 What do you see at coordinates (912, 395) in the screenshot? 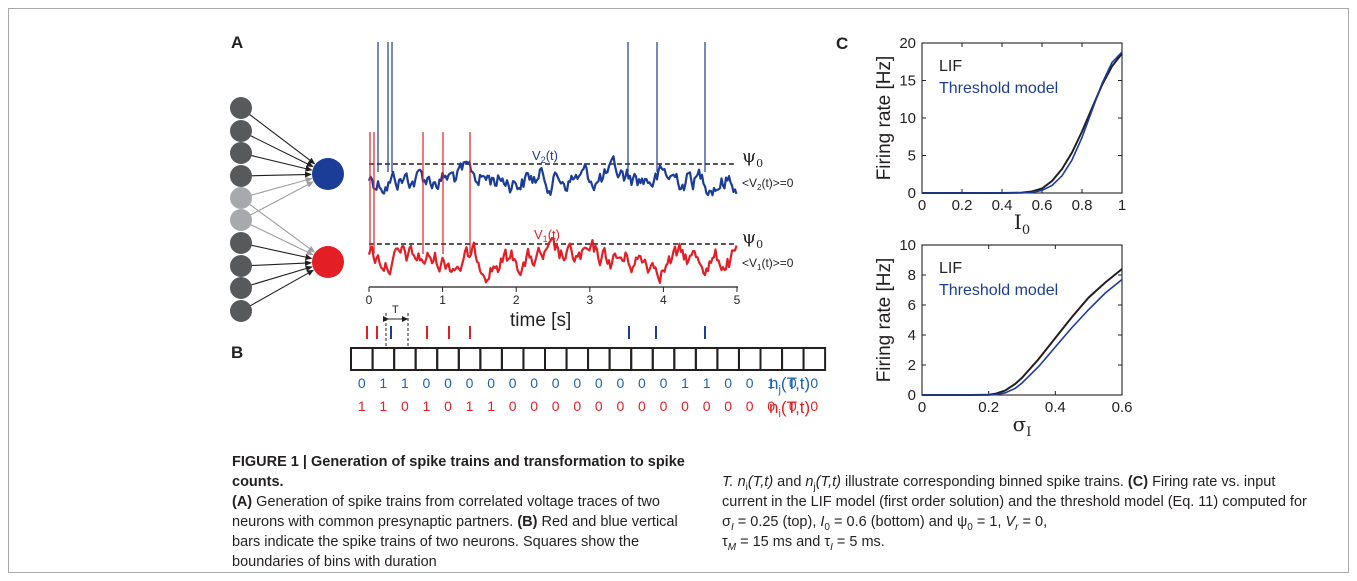
I see `y-tick-label: 0` at bounding box center [912, 395].